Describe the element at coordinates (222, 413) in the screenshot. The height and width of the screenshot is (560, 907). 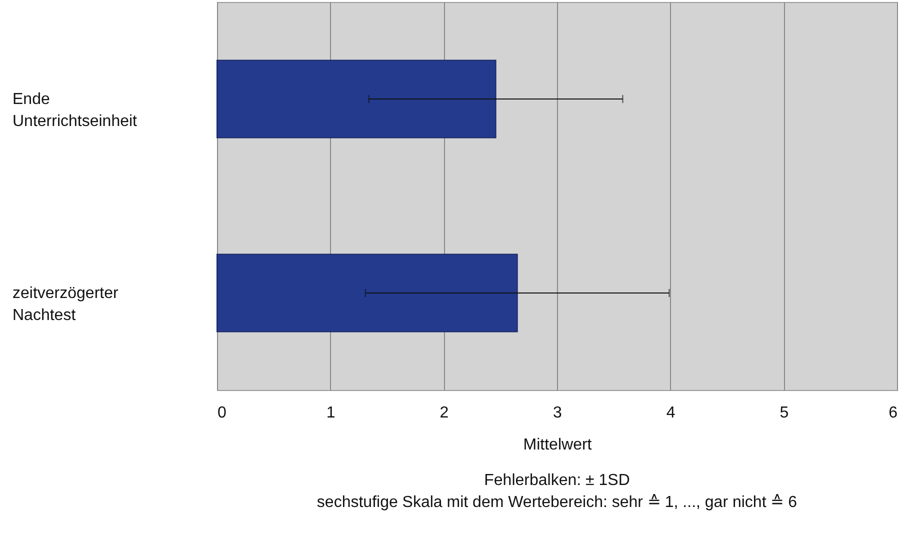
I see `x-tick-label: 0` at that location.